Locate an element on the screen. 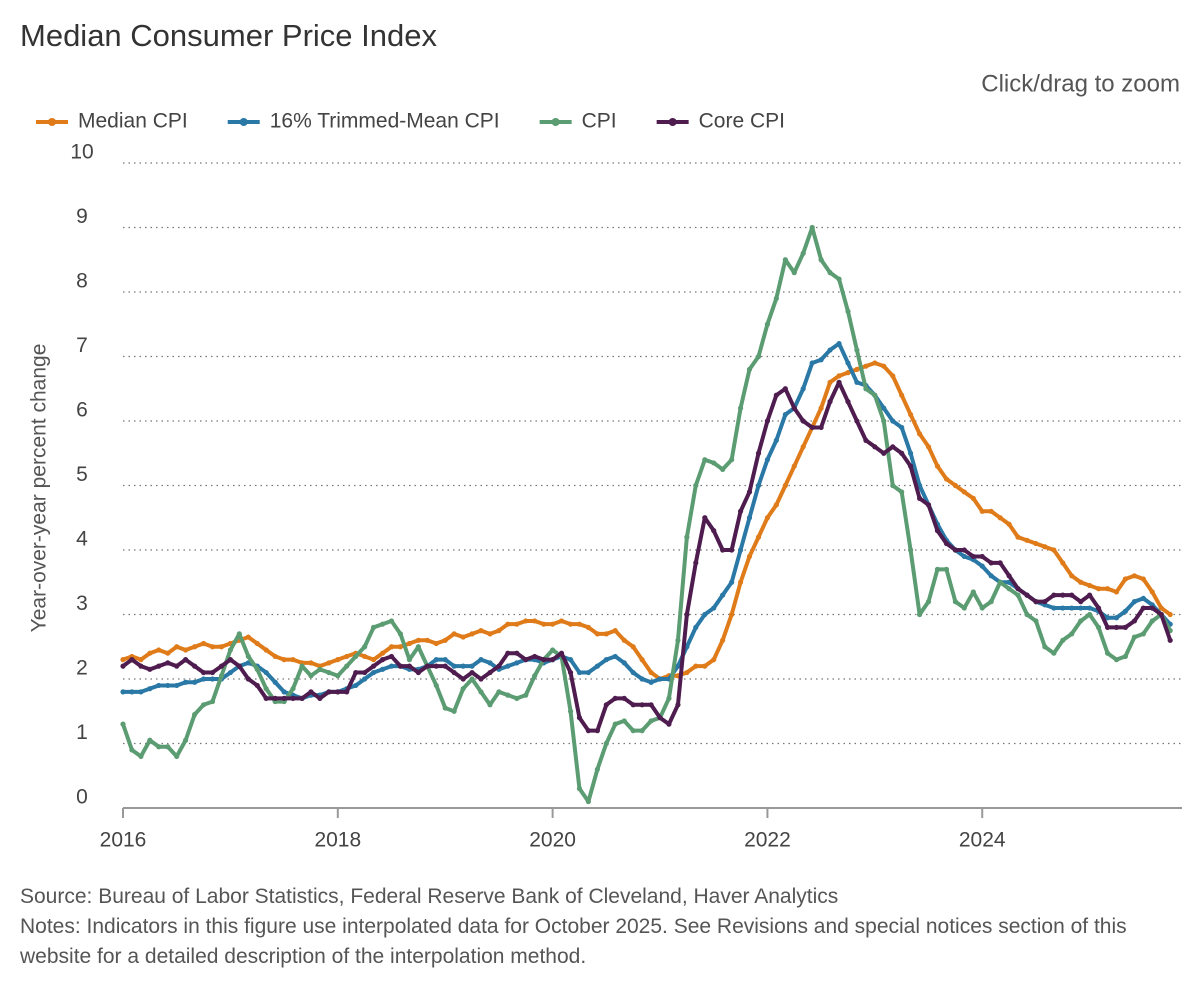 Image resolution: width=1200 pixels, height=1000 pixels. legend-label: Median CPI is located at coordinates (133, 121).